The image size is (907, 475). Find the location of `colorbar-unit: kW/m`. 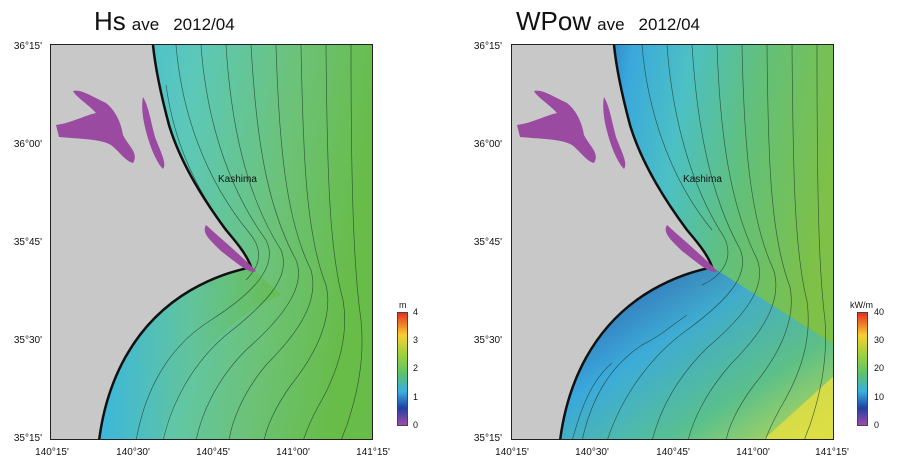

colorbar-unit: kW/m is located at coordinates (861, 305).